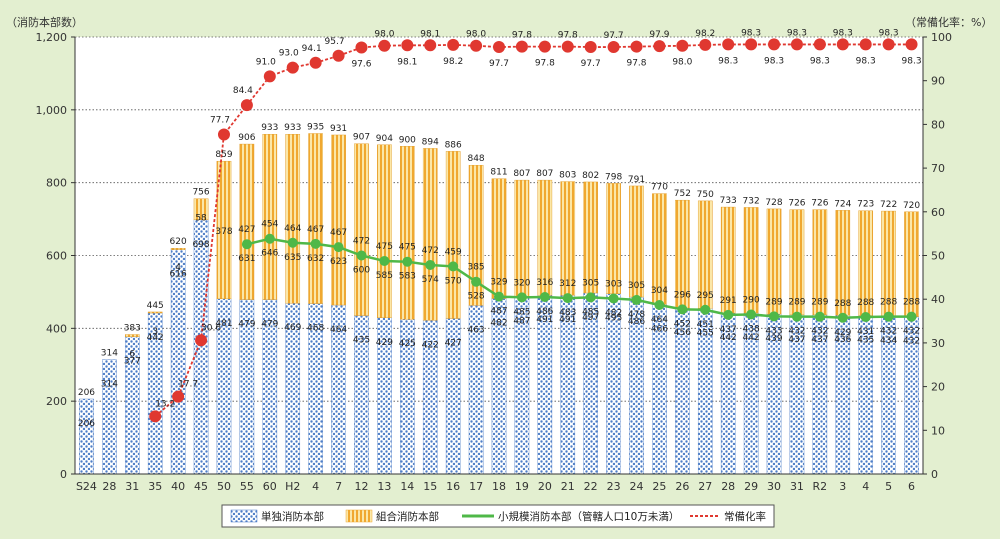  I want to click on right-tick-label: 80, so click(938, 124).